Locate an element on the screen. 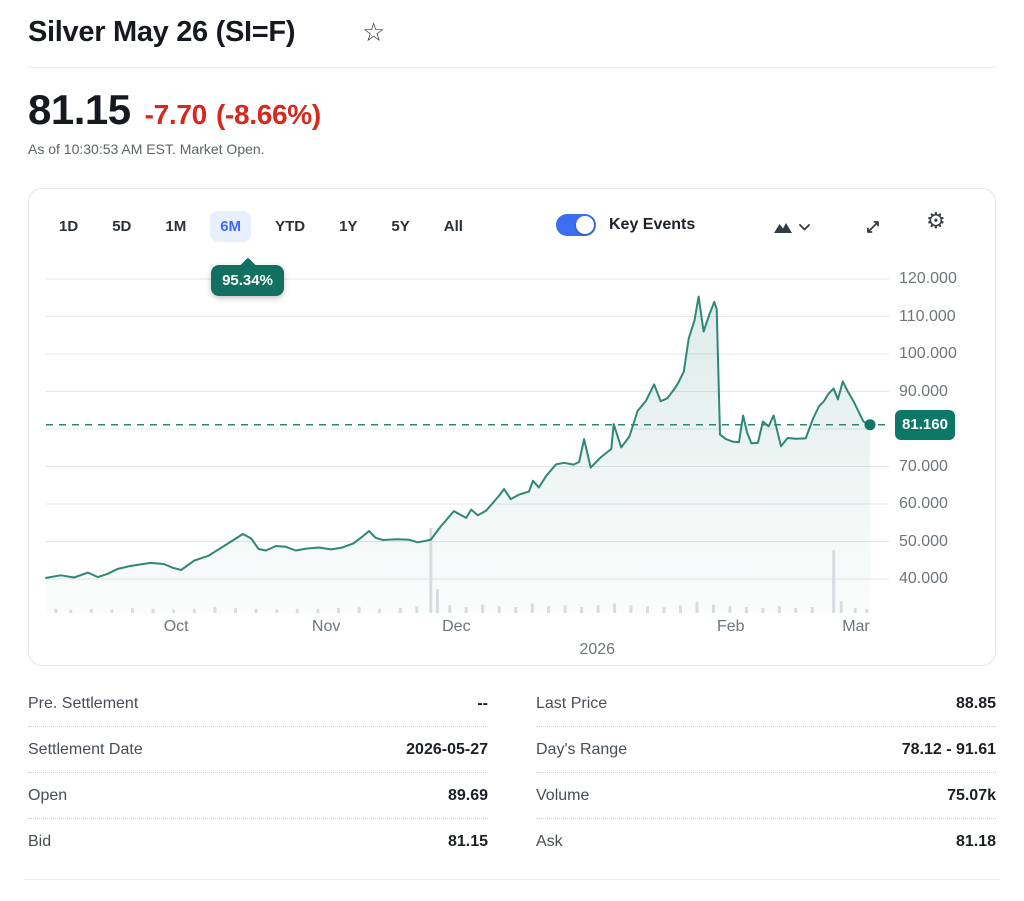 This screenshot has width=1024, height=901. y-axis-label: 120.000 is located at coordinates (928, 278).